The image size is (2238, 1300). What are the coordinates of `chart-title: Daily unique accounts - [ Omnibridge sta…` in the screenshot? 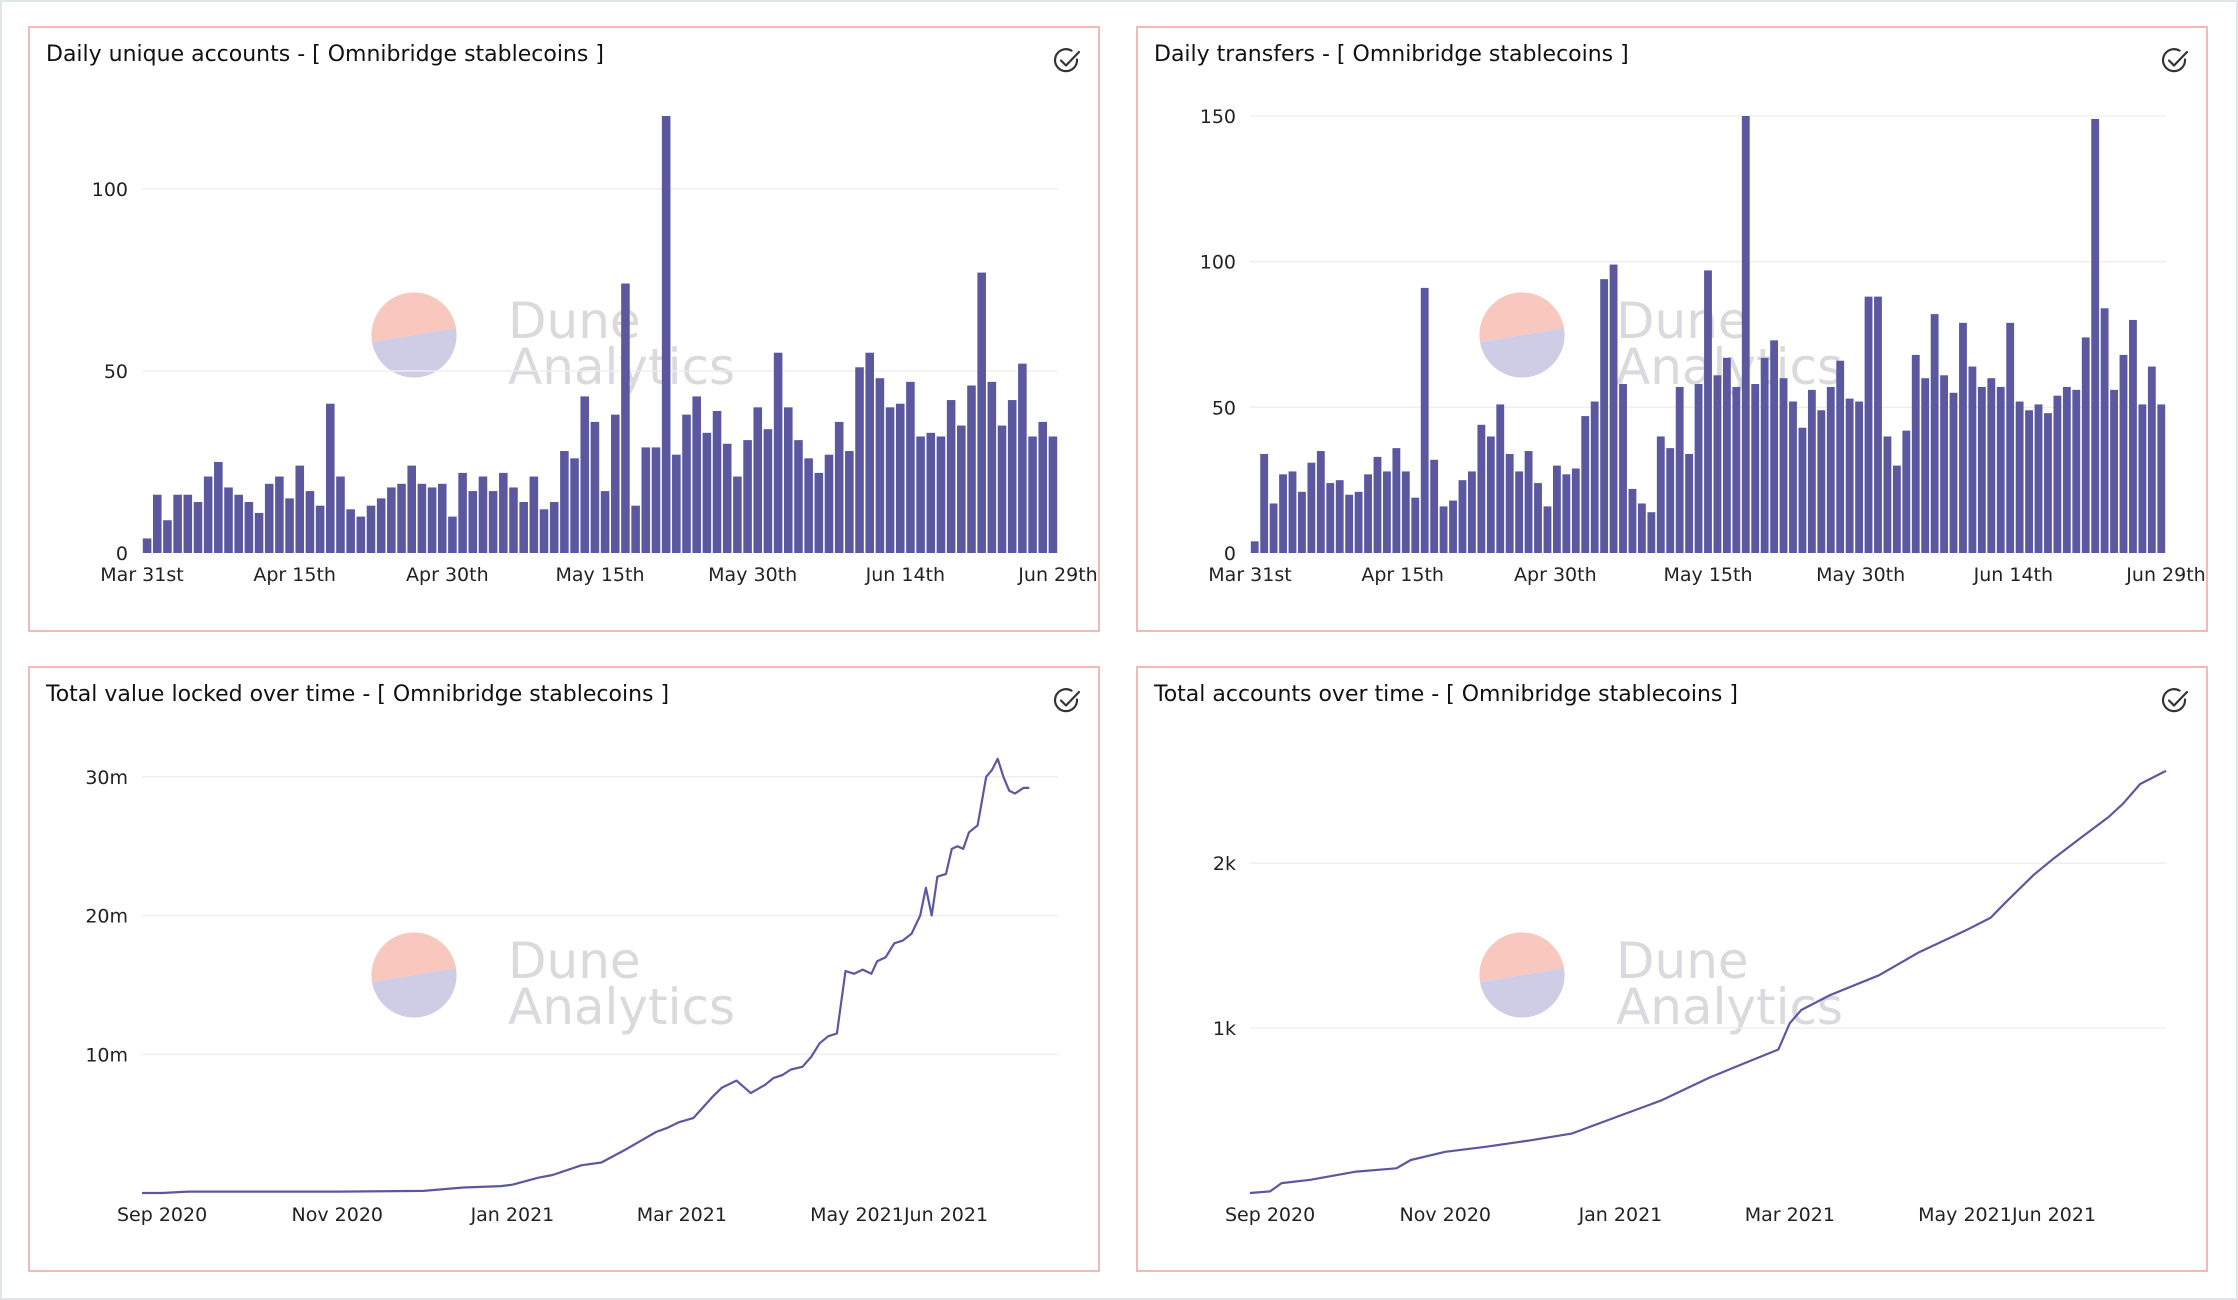 It's located at (325, 54).